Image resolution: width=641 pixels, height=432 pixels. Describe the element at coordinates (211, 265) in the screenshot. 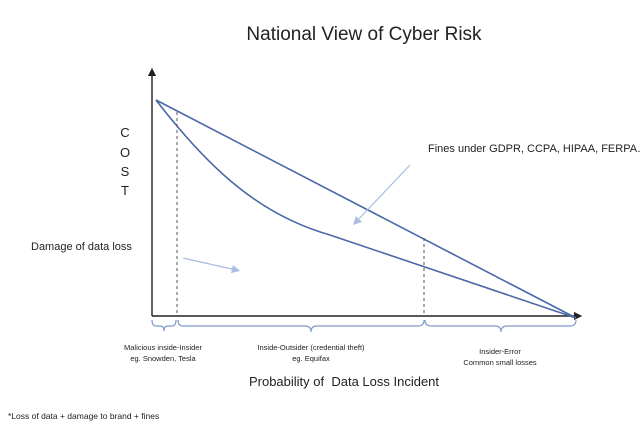

I see `damage-pointer-arrow` at that location.